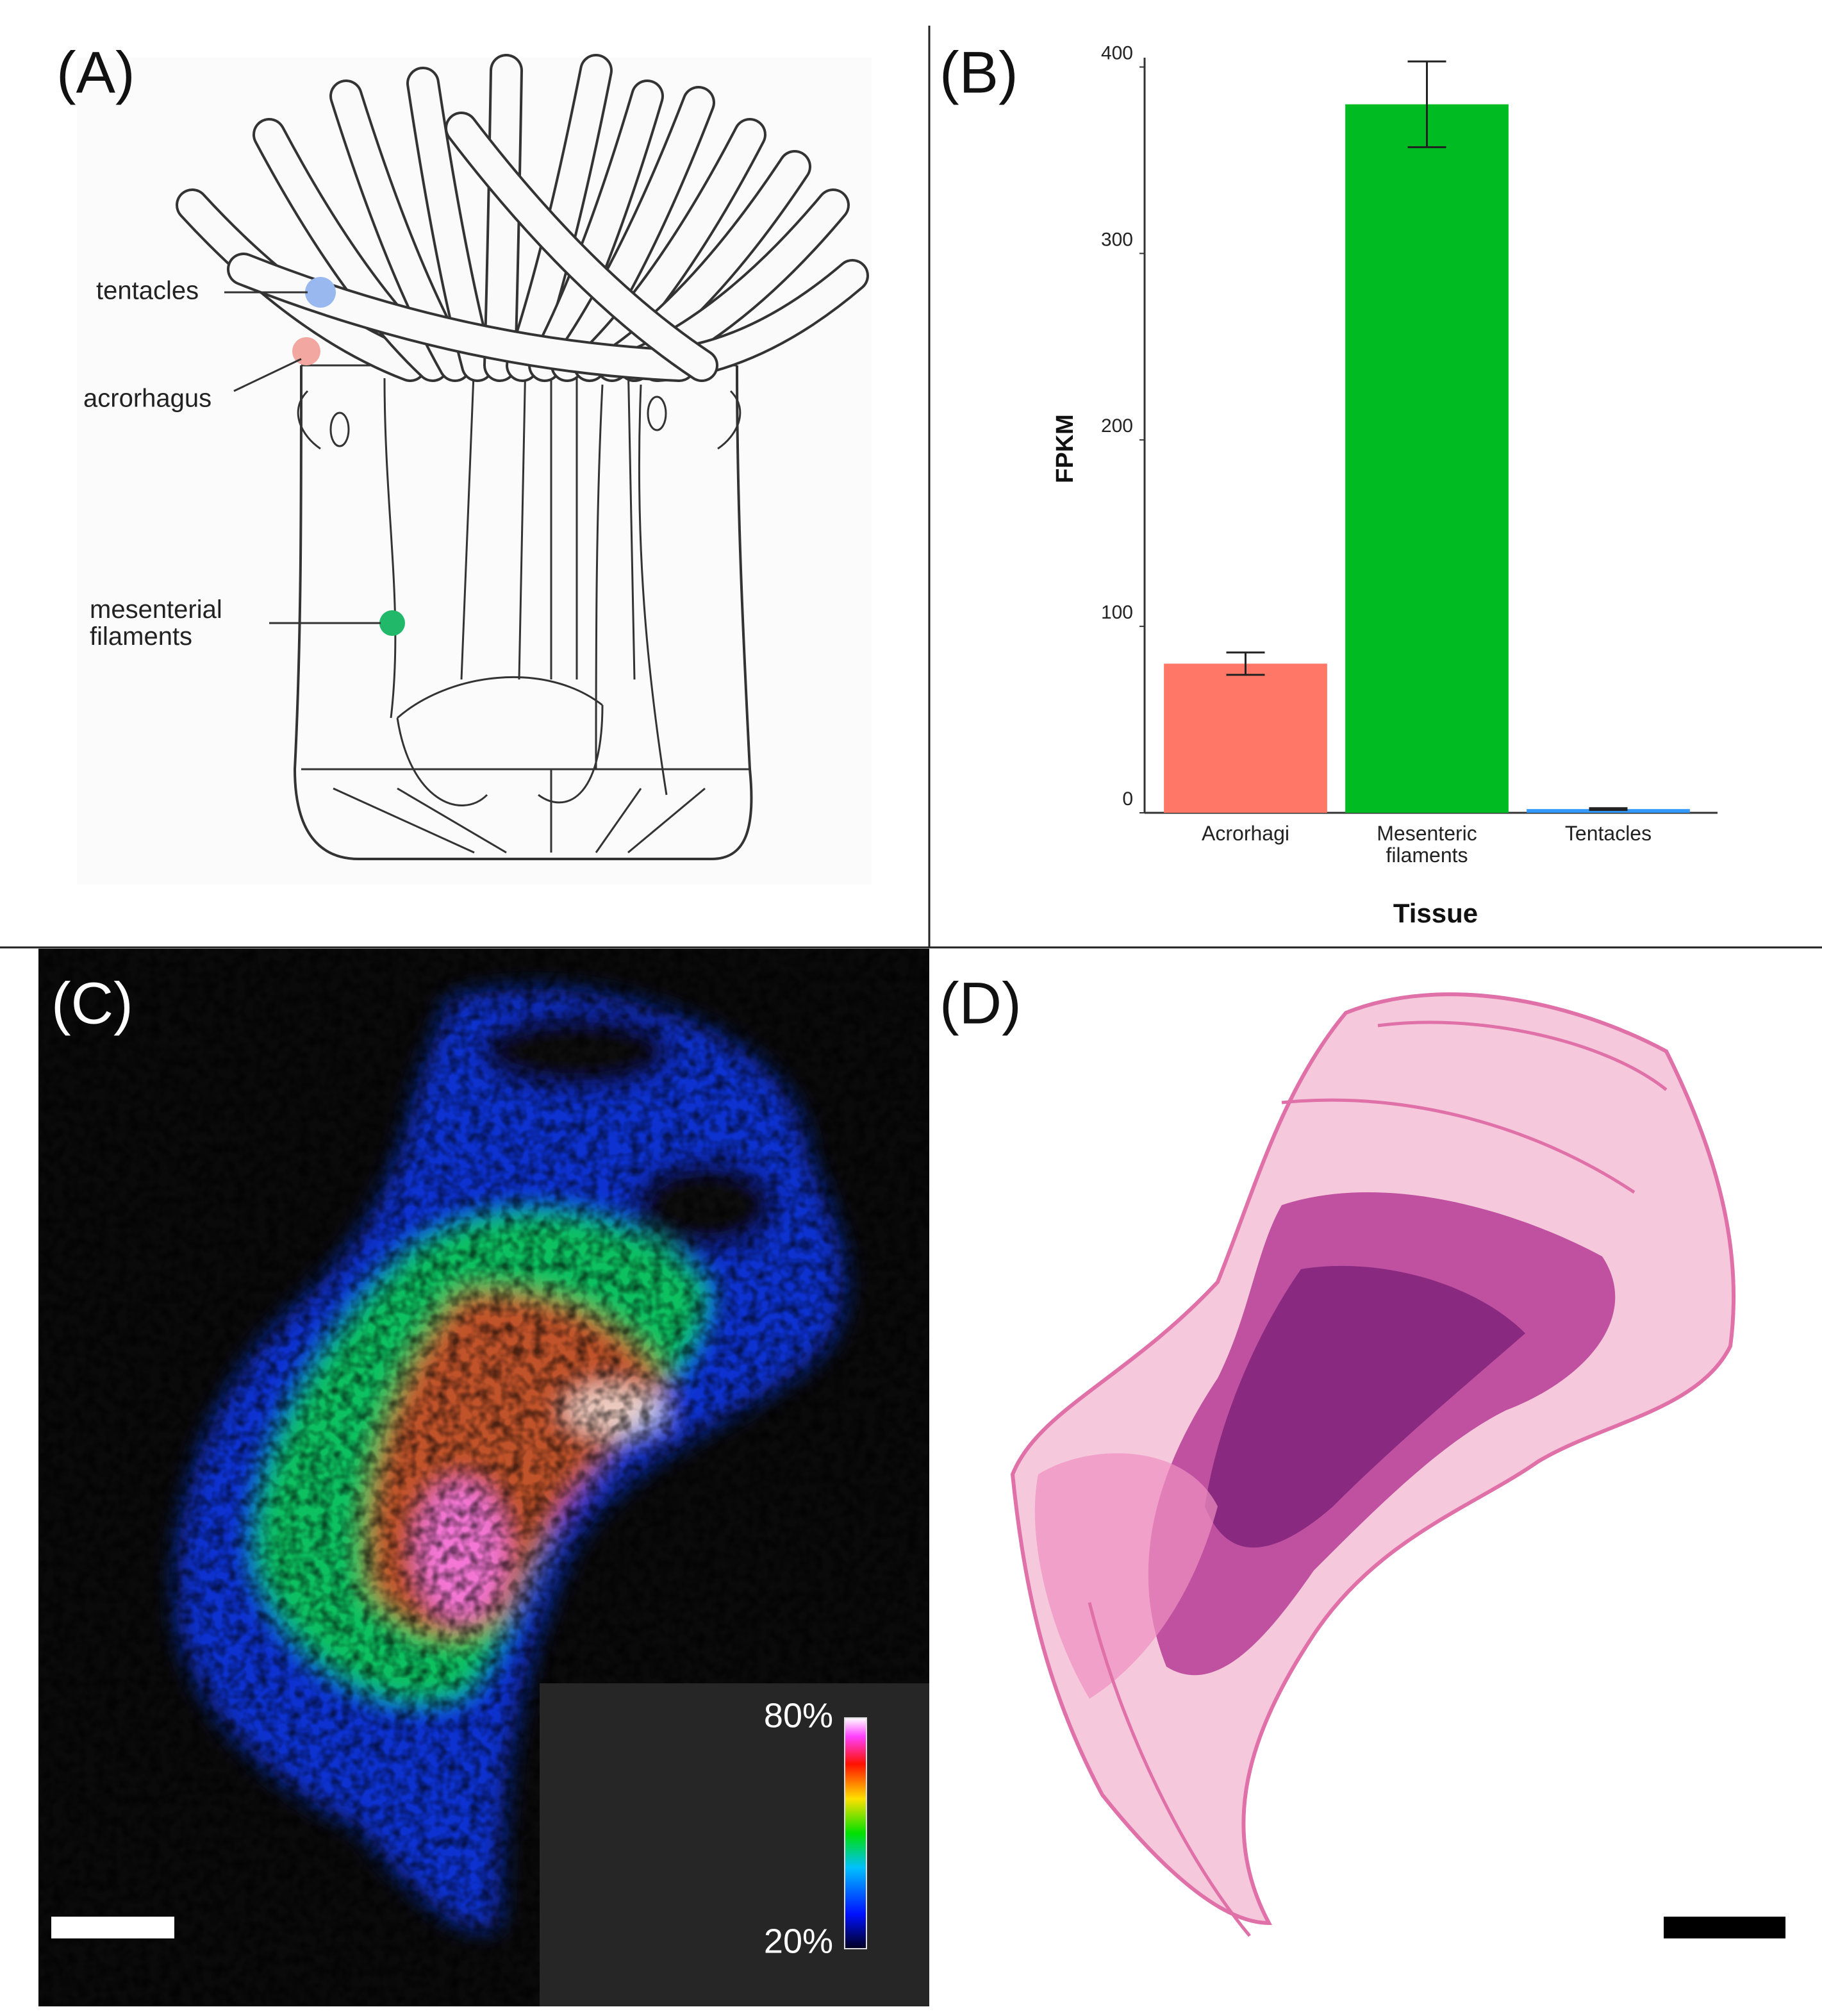  I want to click on annotation: acrorhagus, so click(147, 399).